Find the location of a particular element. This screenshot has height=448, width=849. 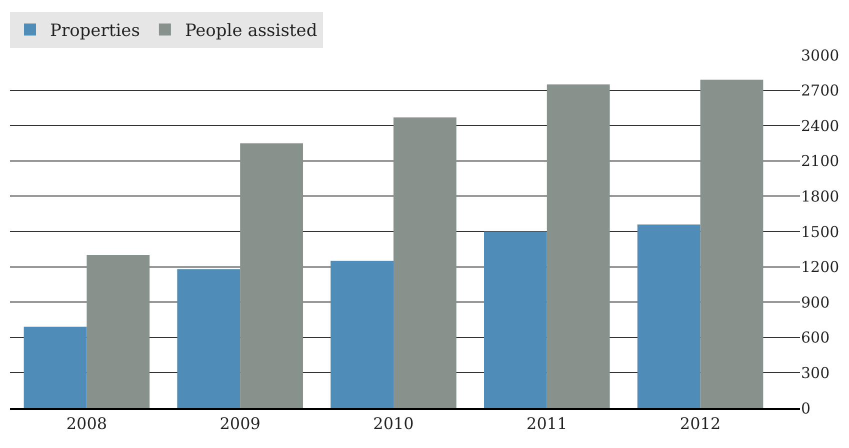

y-tick-label: 2100 is located at coordinates (820, 161).